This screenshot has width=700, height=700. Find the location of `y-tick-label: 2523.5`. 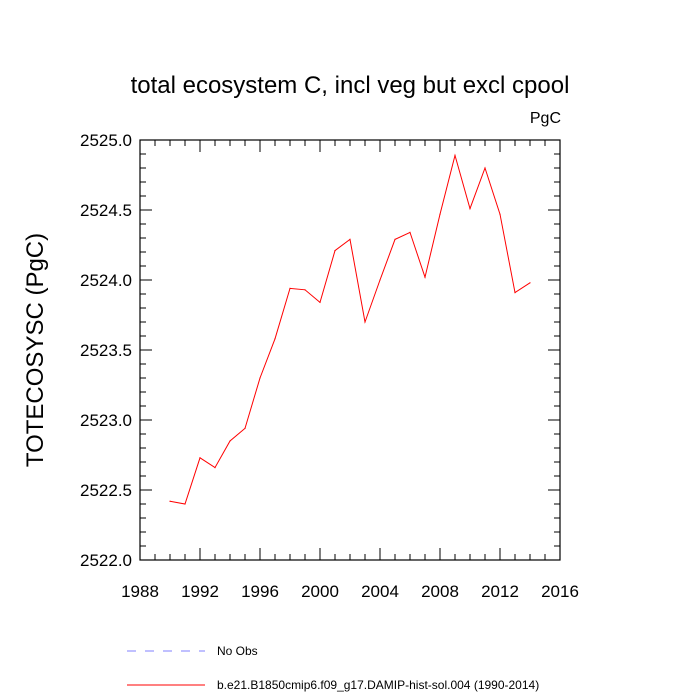

y-tick-label: 2523.5 is located at coordinates (106, 350).